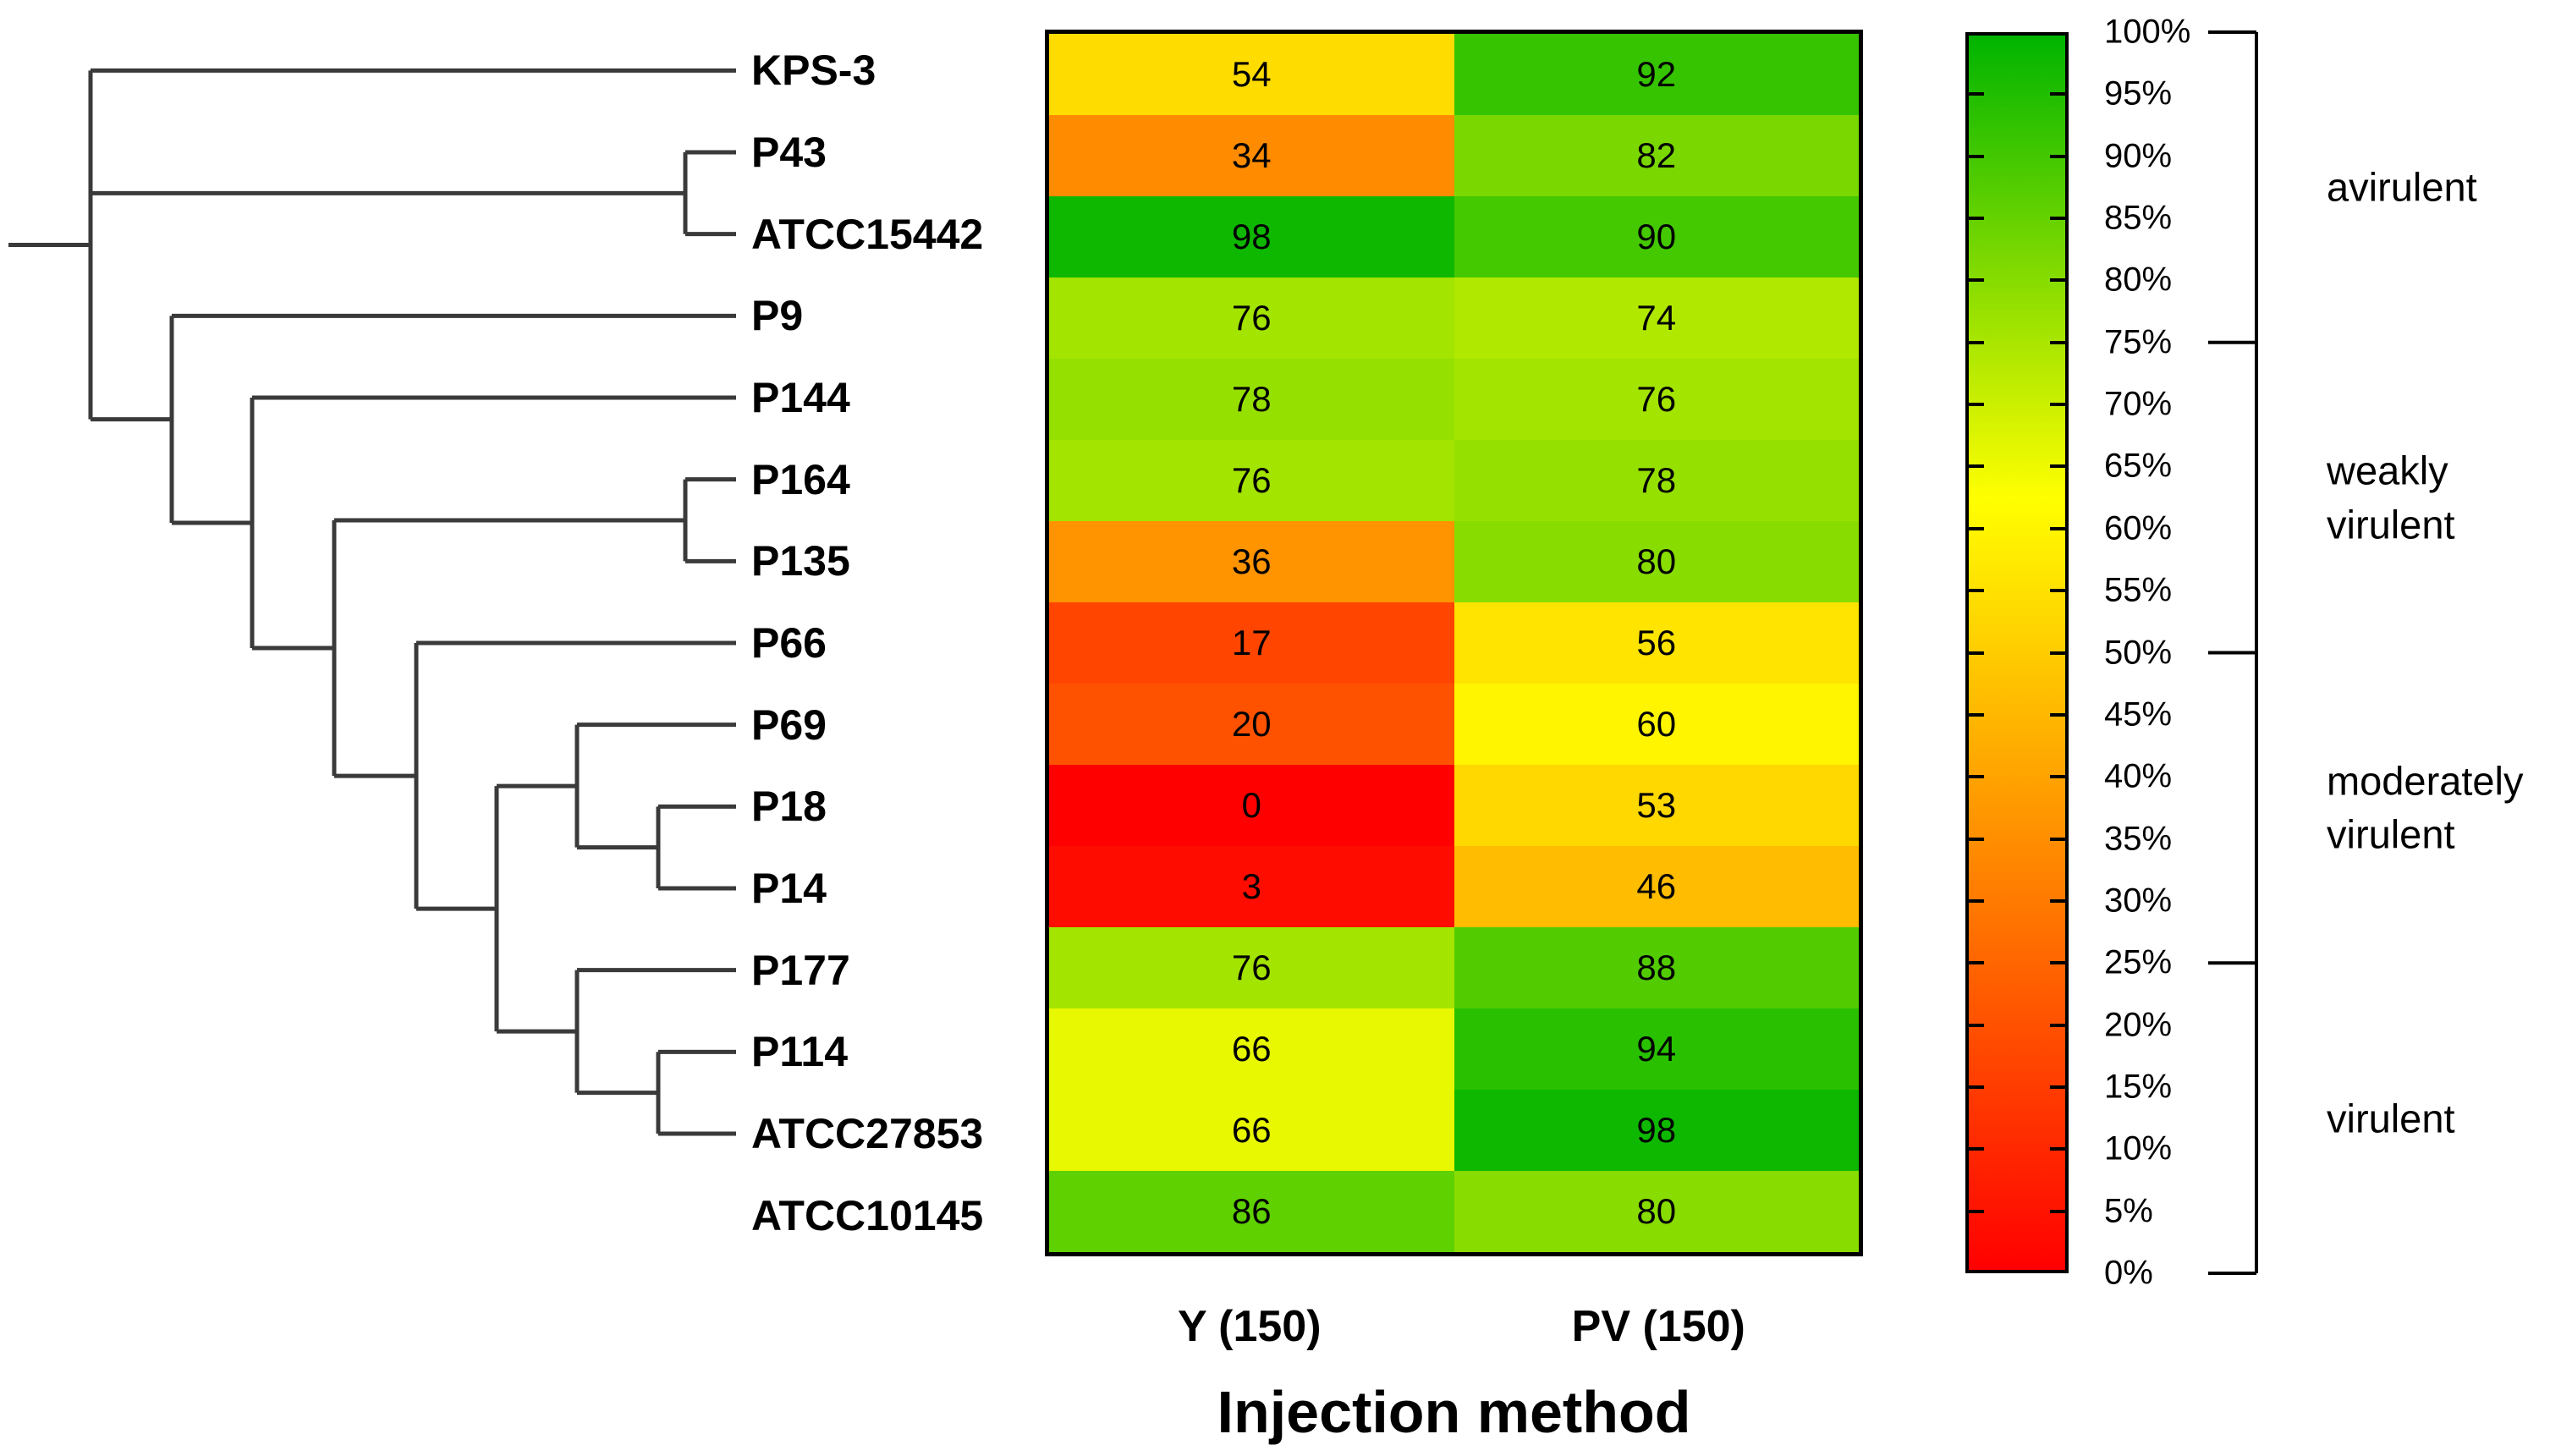 The image size is (2561, 1456). Describe the element at coordinates (2138, 342) in the screenshot. I see `colorbar-tick-label-75%: 75%` at that location.